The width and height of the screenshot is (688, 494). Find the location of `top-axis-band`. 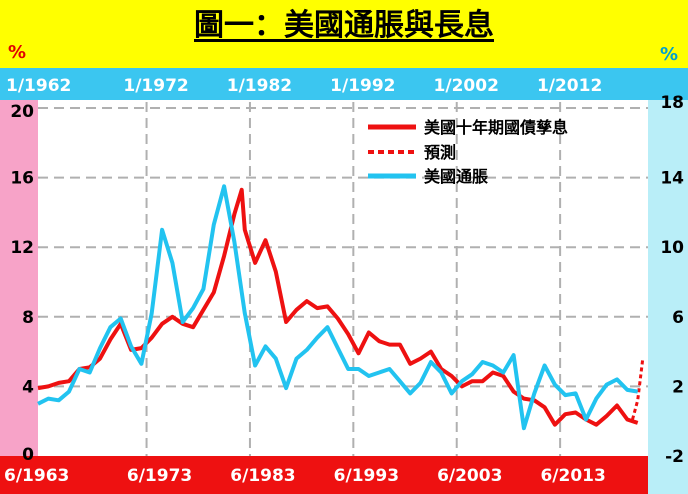

top-axis-band is located at coordinates (344, 84).